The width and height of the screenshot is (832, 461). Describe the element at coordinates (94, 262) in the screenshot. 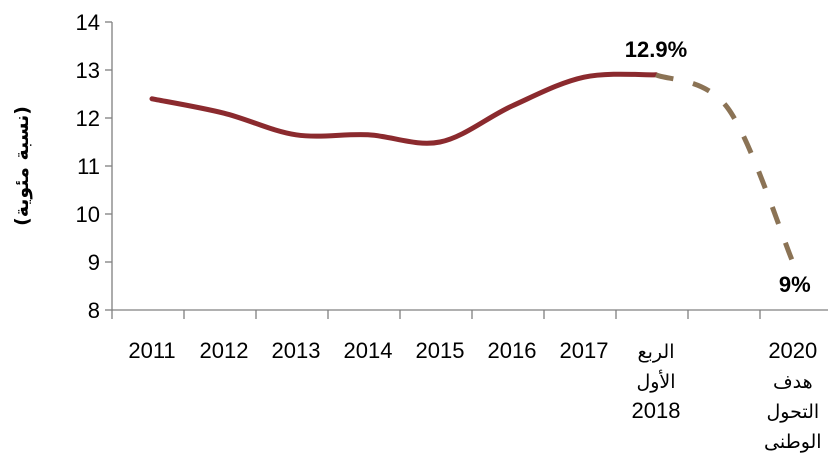

I see `y-tick-label: 9` at that location.